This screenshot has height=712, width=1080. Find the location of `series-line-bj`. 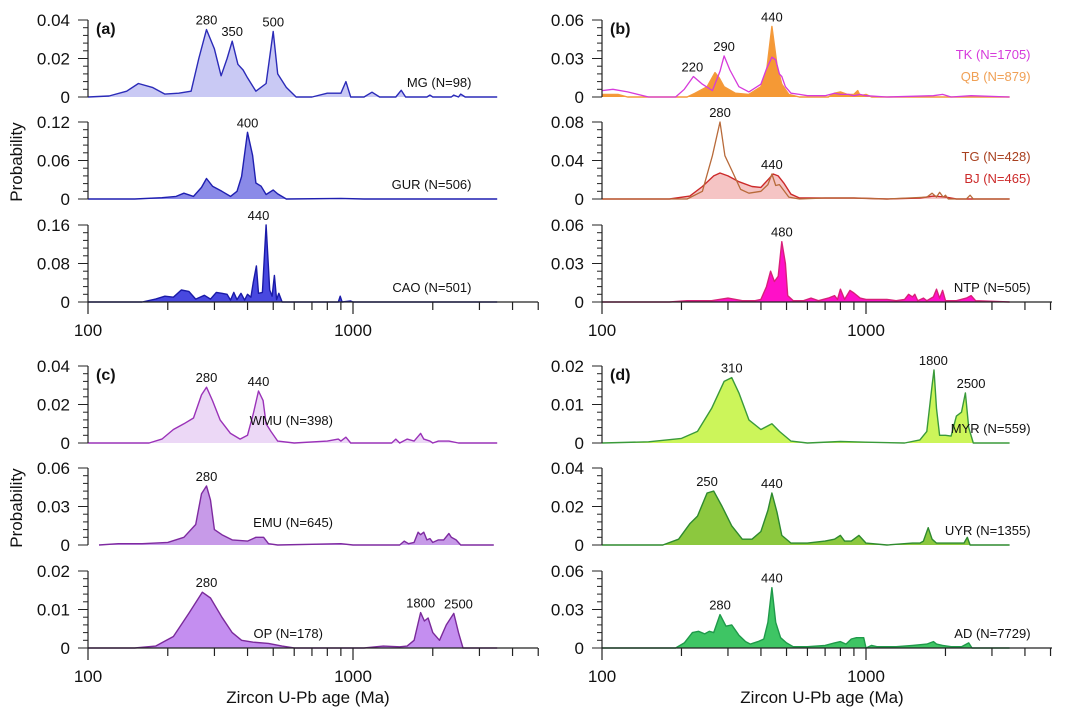

series-line-bj is located at coordinates (806, 186).